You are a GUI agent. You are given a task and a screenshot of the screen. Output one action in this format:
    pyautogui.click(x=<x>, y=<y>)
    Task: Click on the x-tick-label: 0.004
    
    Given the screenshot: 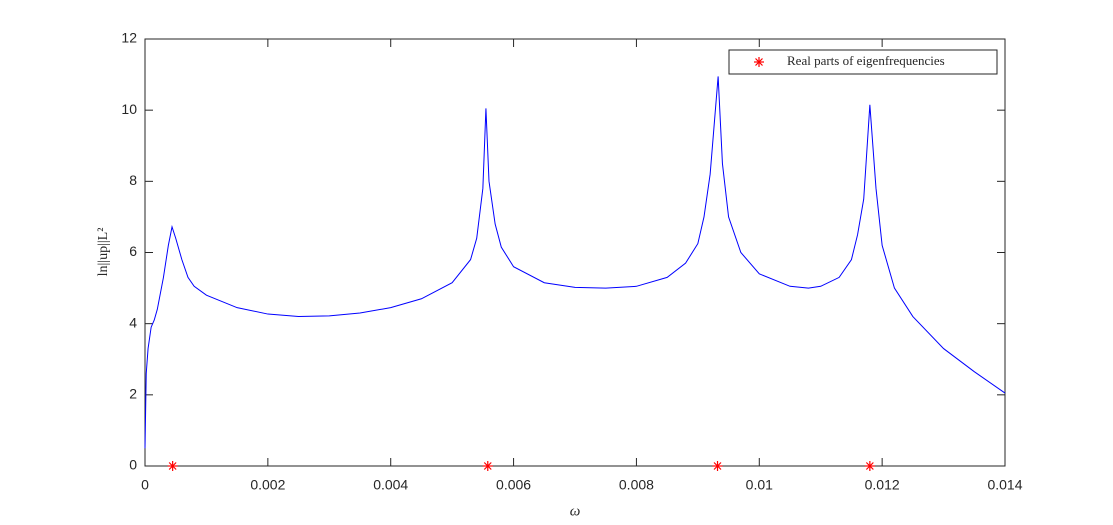 What is the action you would take?
    pyautogui.click(x=390, y=485)
    